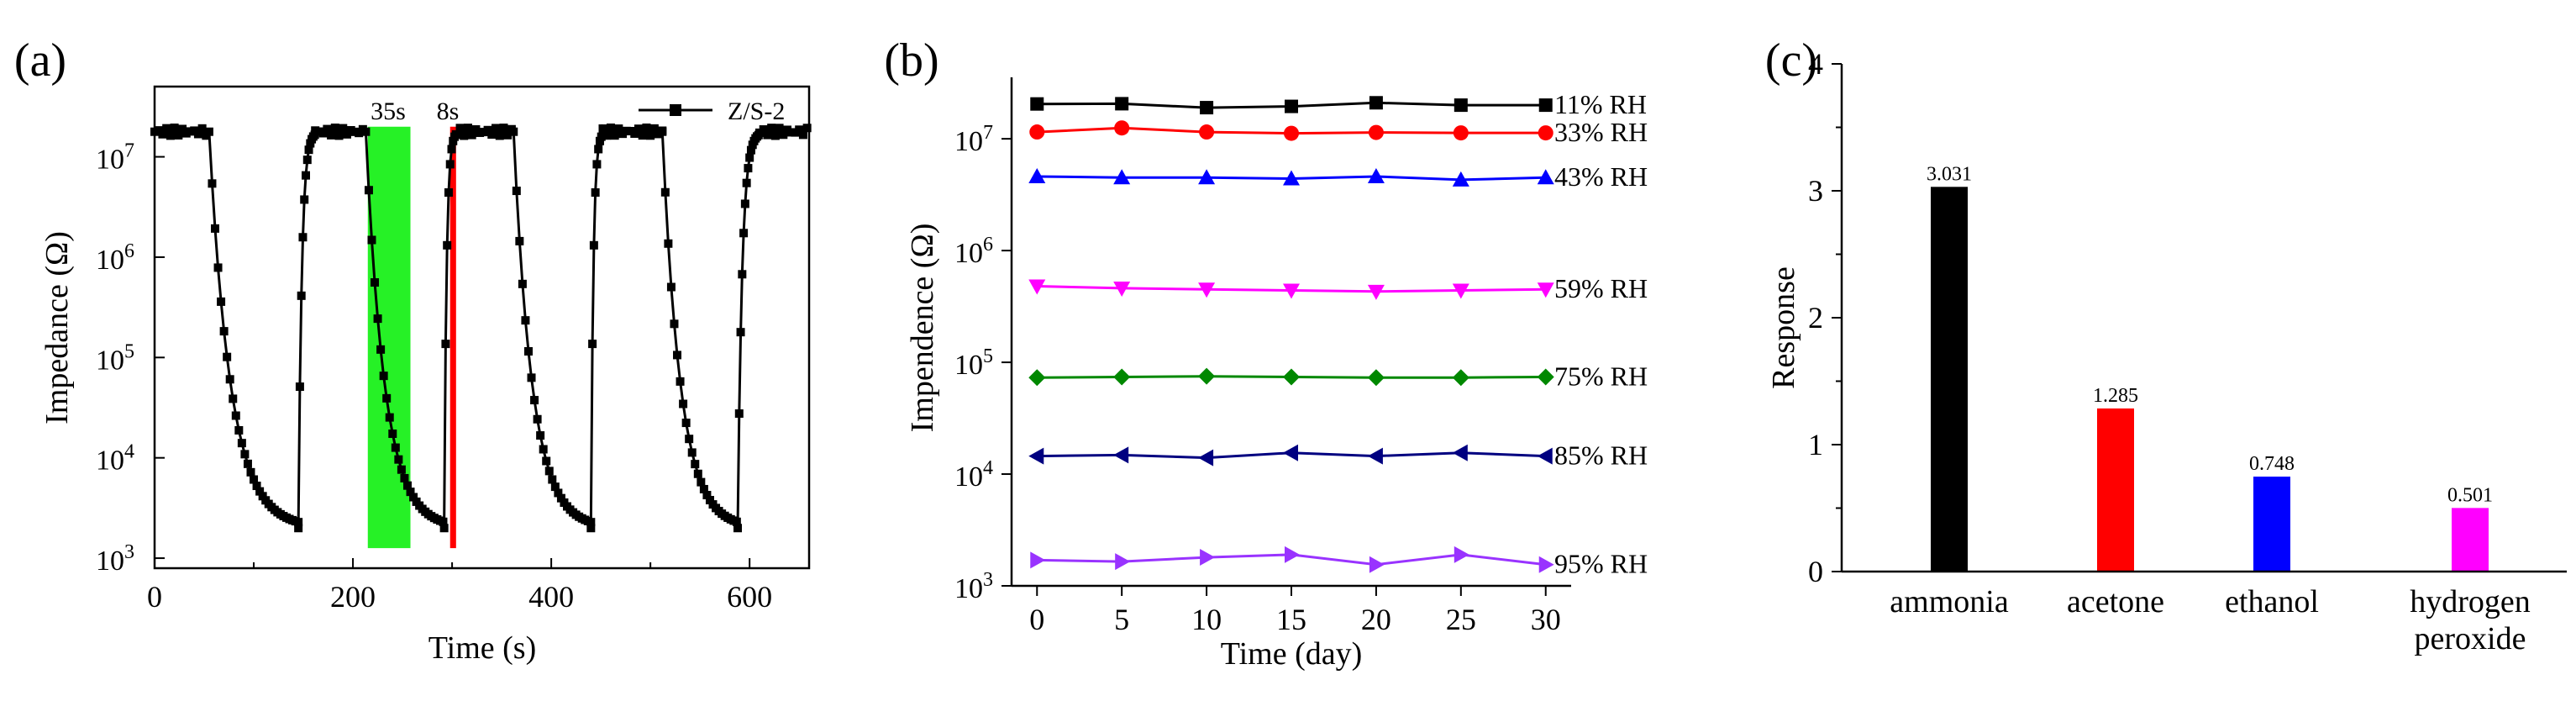 Image resolution: width=2576 pixels, height=701 pixels. What do you see at coordinates (2470, 495) in the screenshot?
I see `panel-c-bar-value-3: 0.501` at bounding box center [2470, 495].